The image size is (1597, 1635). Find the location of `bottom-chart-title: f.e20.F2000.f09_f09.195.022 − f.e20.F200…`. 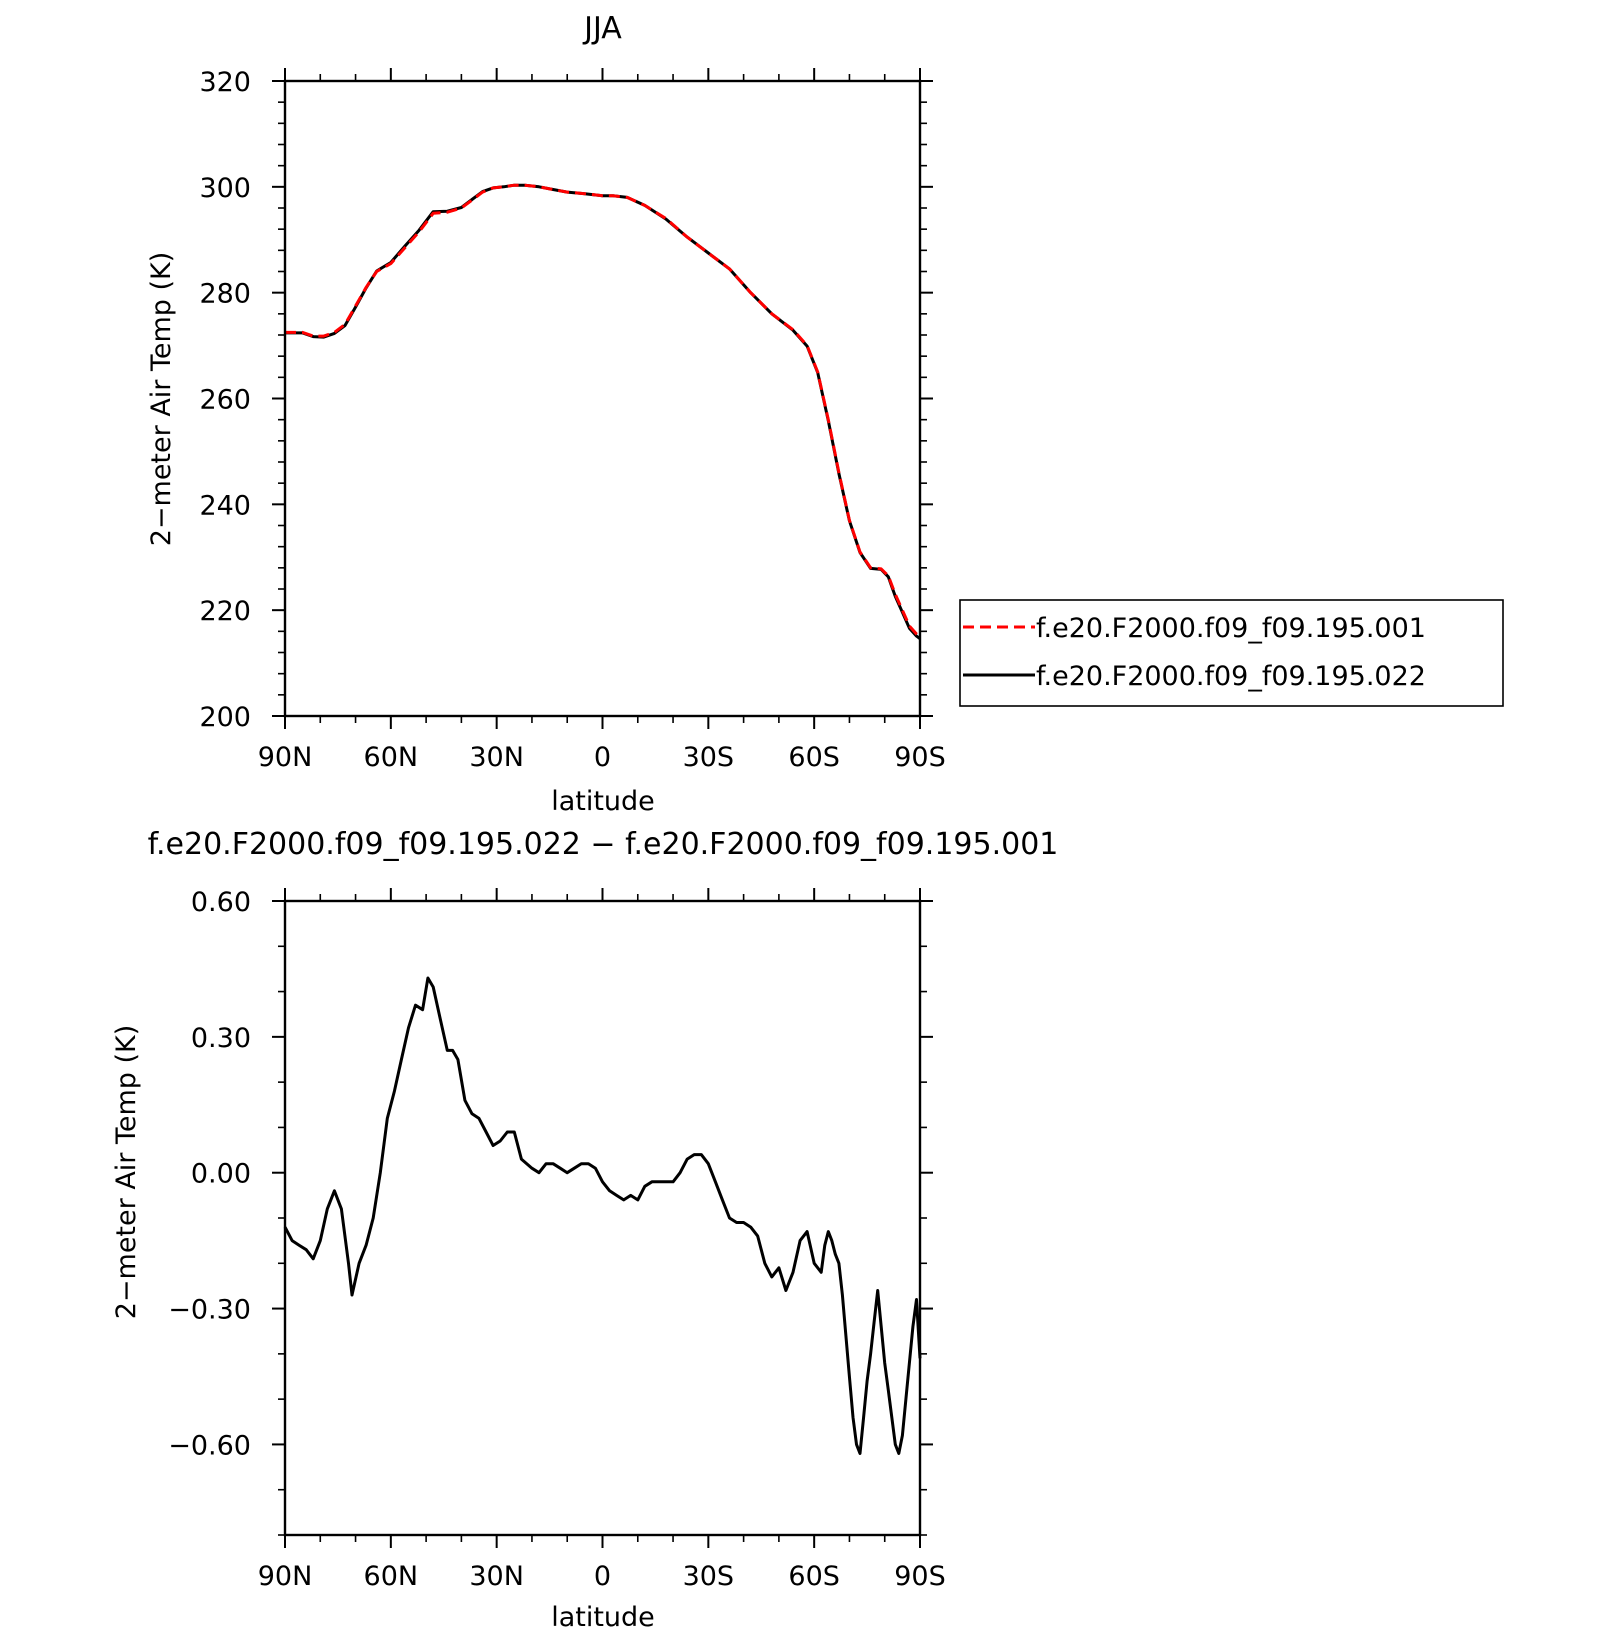

bottom-chart-title: f.e20.F2000.f09_f09.195.022 − f.e20.F200… is located at coordinates (603, 844).